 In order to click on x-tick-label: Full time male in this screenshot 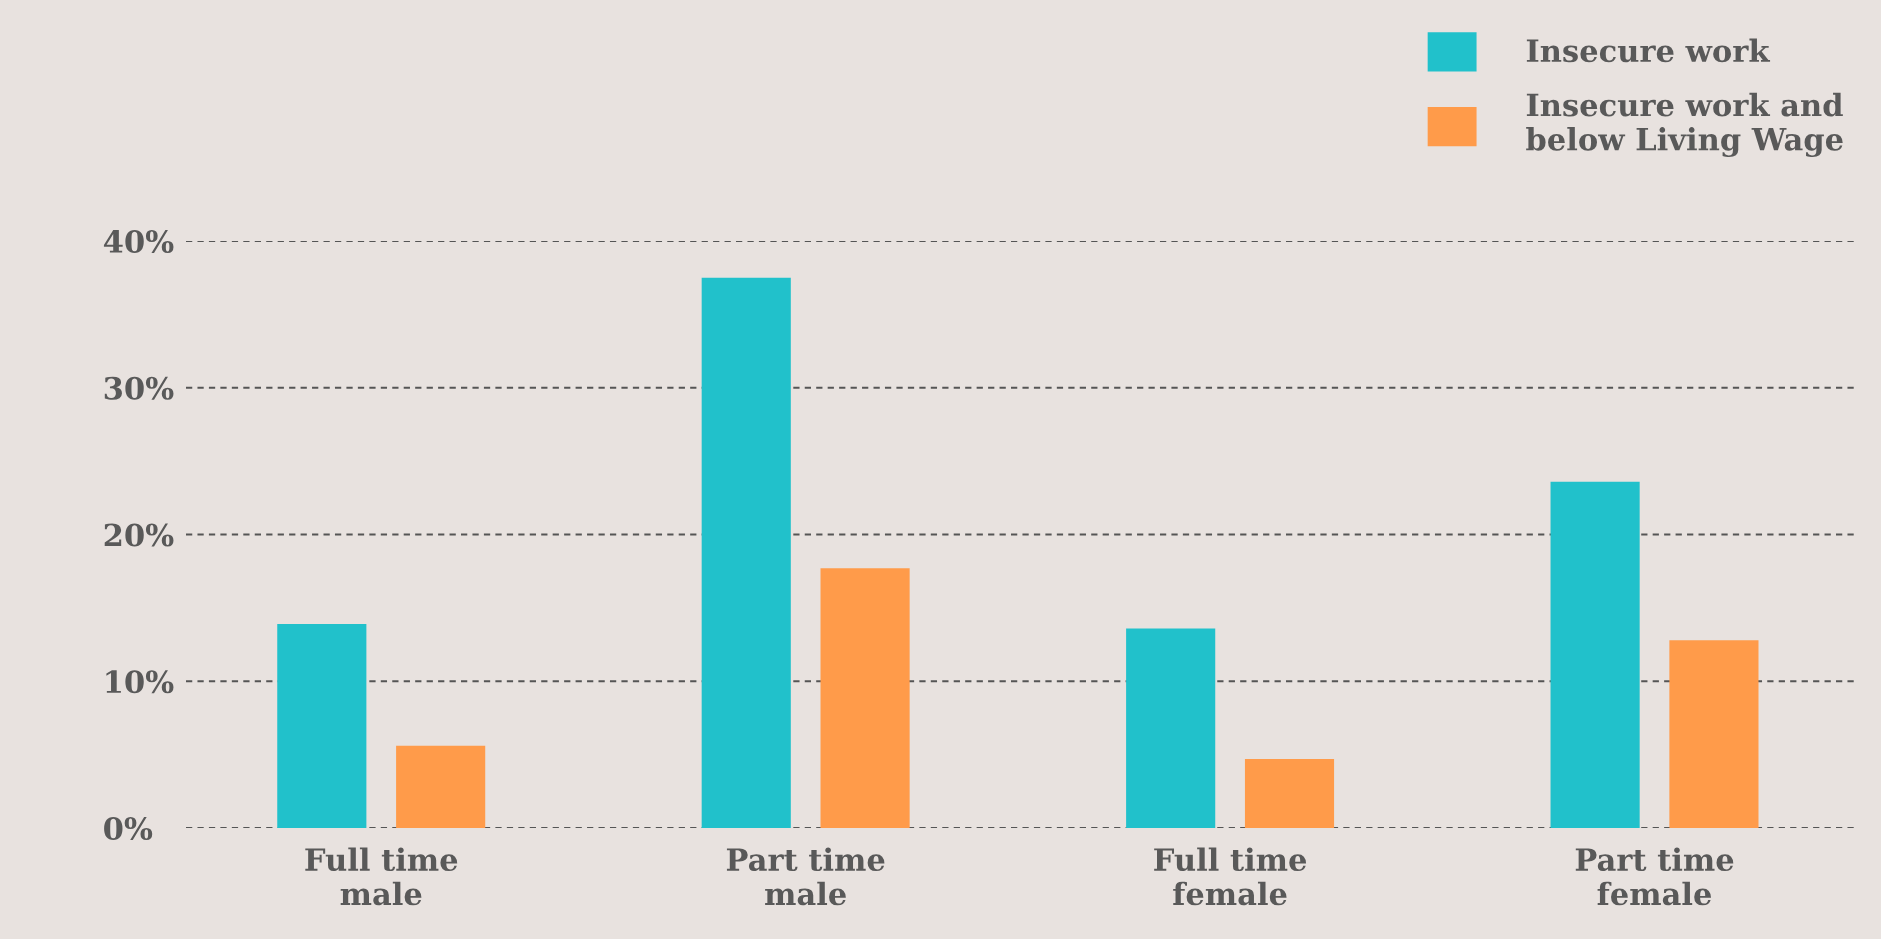, I will do `click(381, 876)`.